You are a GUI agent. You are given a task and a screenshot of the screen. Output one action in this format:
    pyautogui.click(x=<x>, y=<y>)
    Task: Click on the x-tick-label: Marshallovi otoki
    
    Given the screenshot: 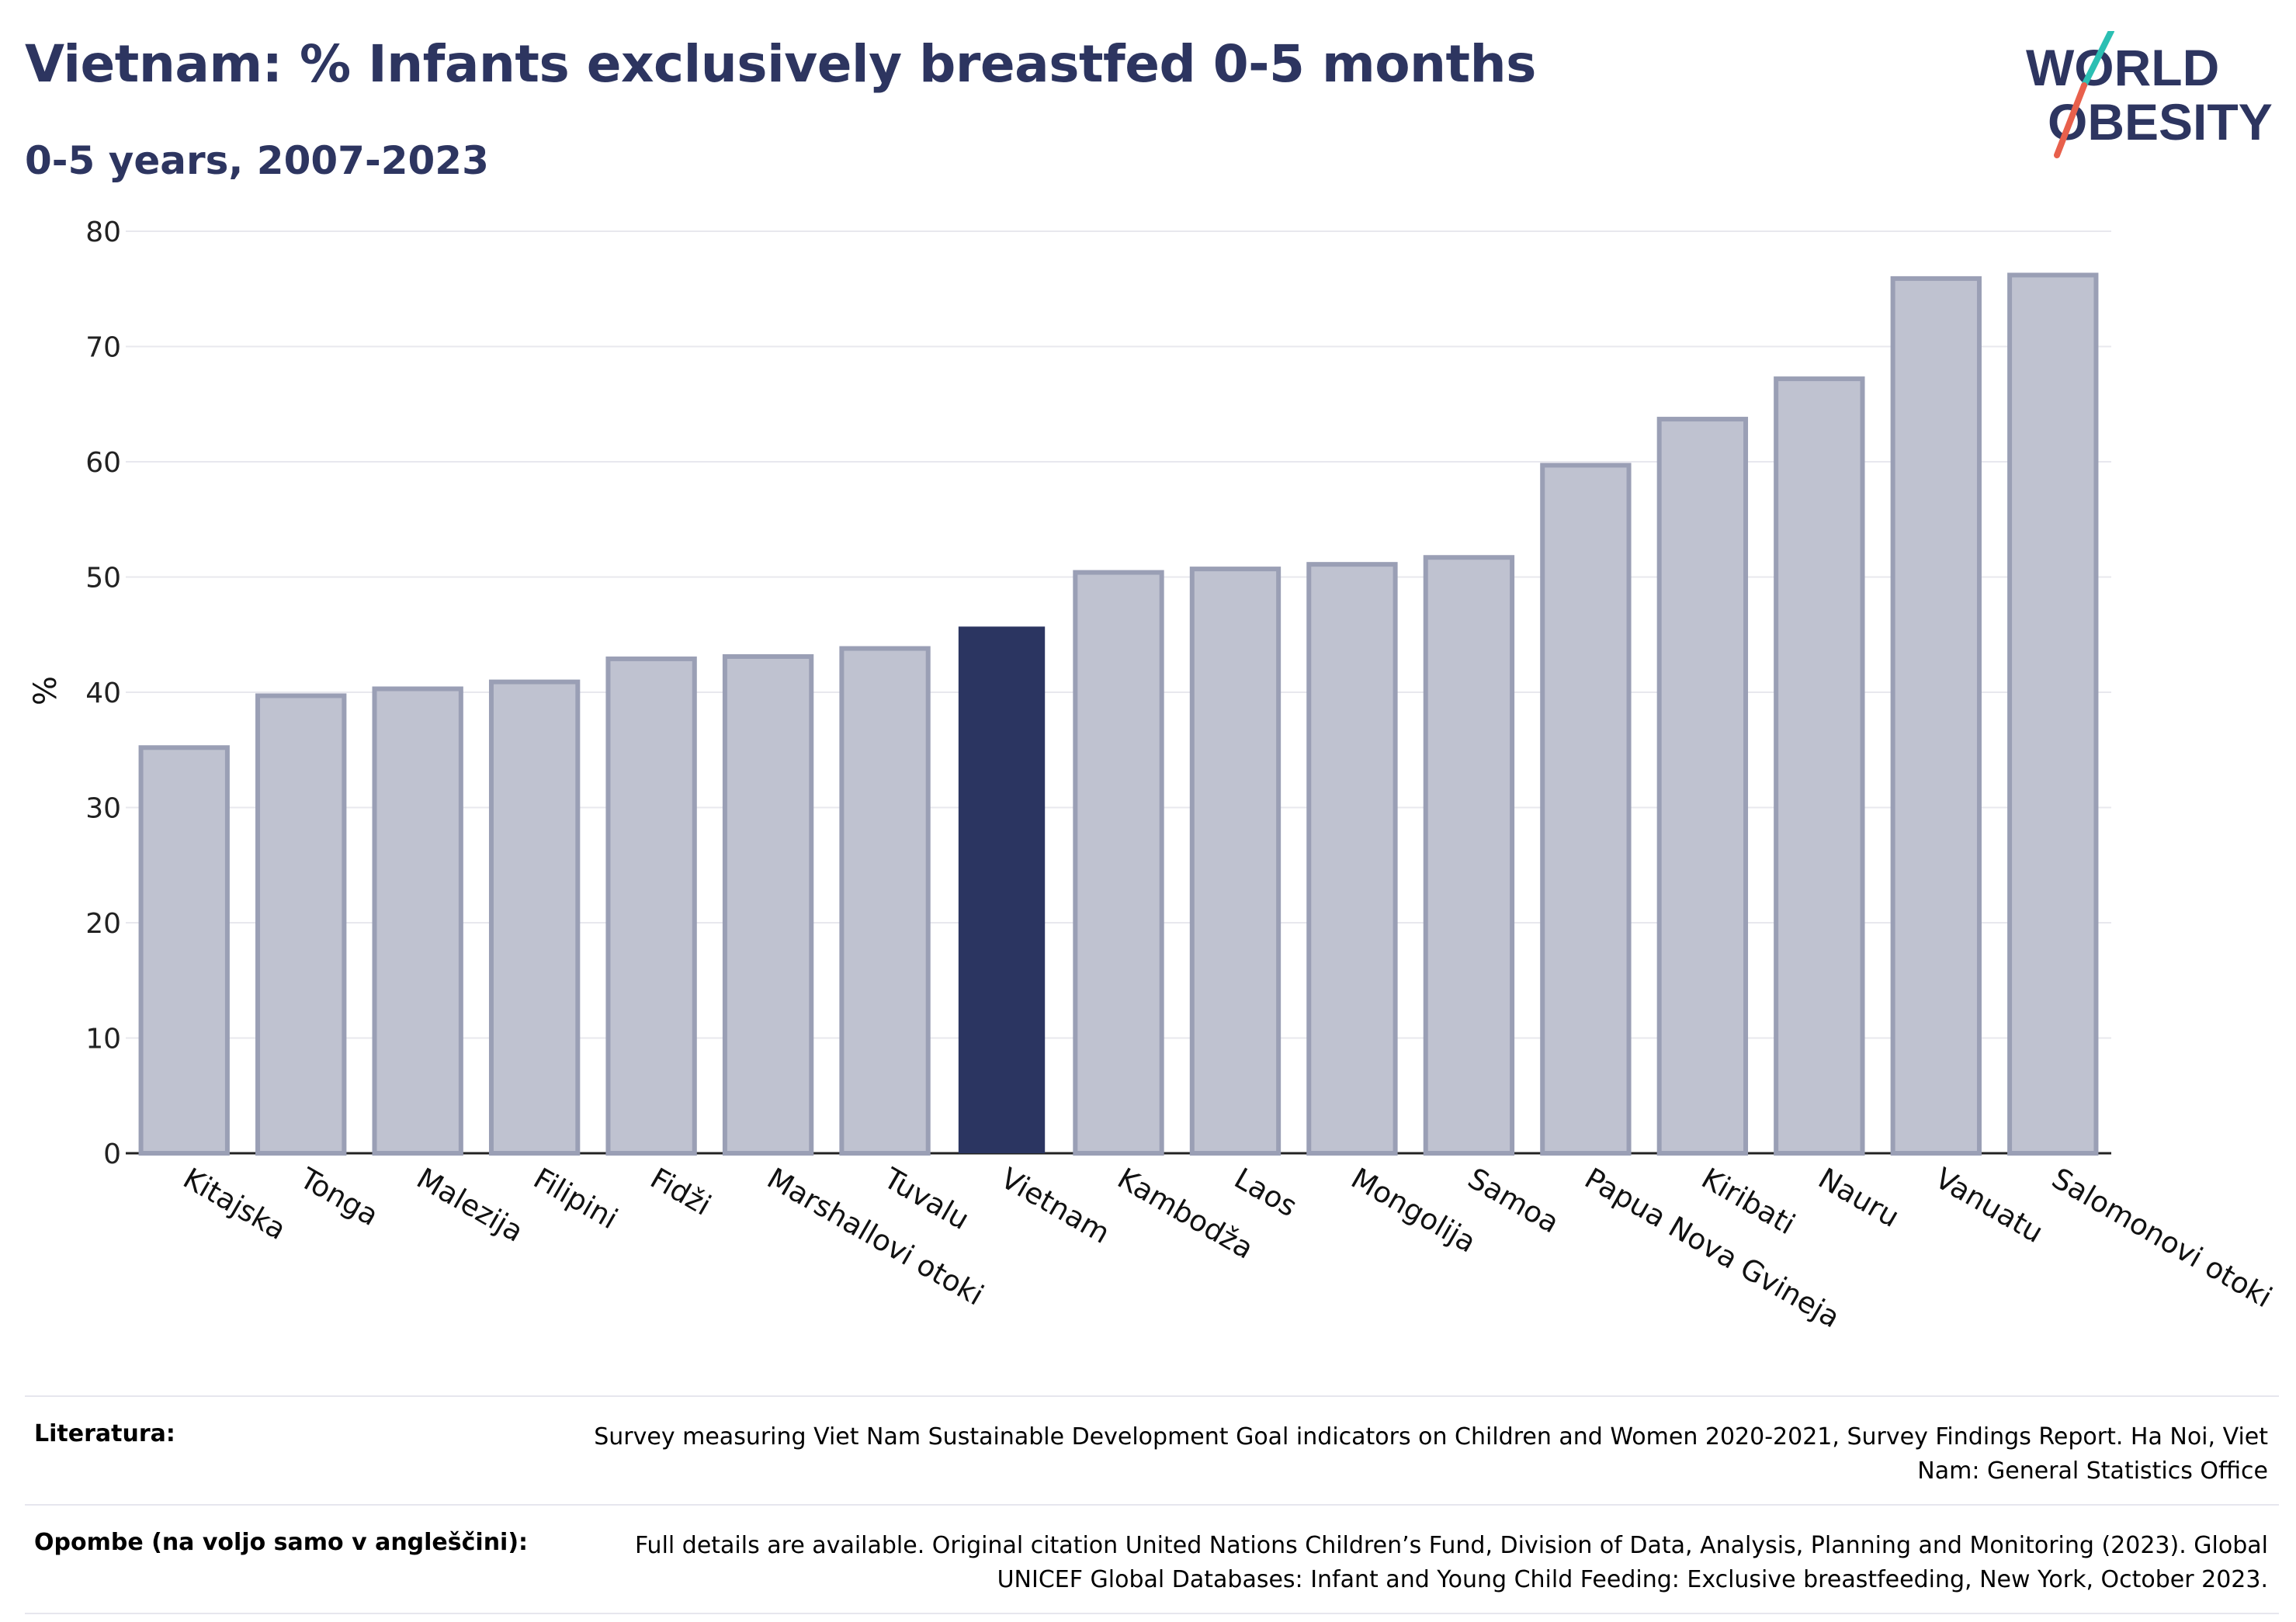 What is the action you would take?
    pyautogui.click(x=875, y=1237)
    